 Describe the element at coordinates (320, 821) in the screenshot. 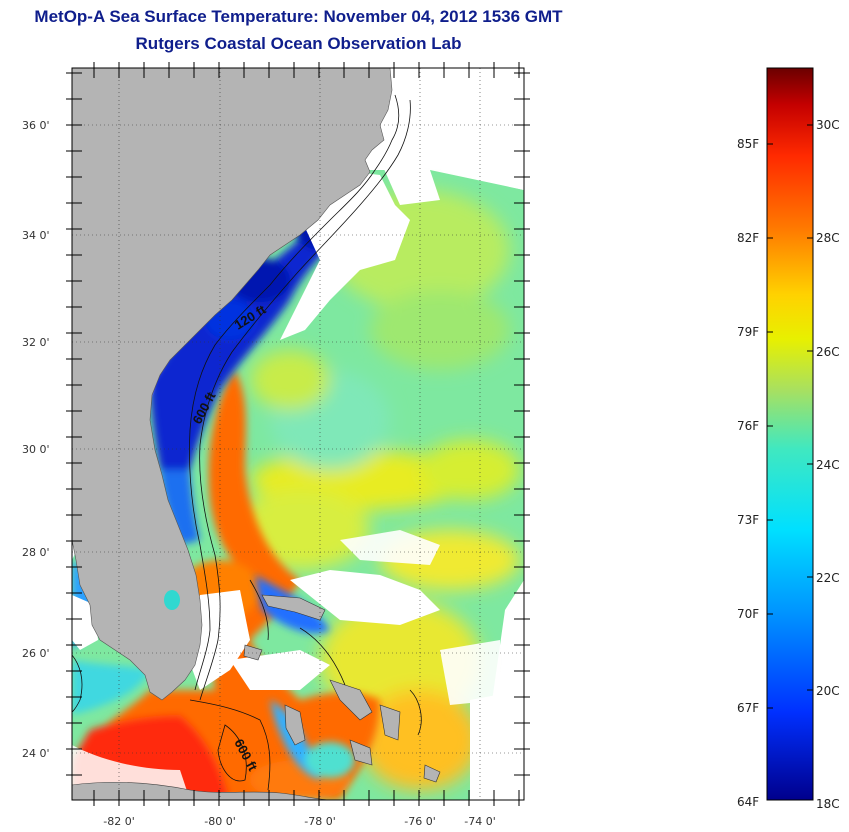

I see `lon-label-78: -78 0'` at that location.